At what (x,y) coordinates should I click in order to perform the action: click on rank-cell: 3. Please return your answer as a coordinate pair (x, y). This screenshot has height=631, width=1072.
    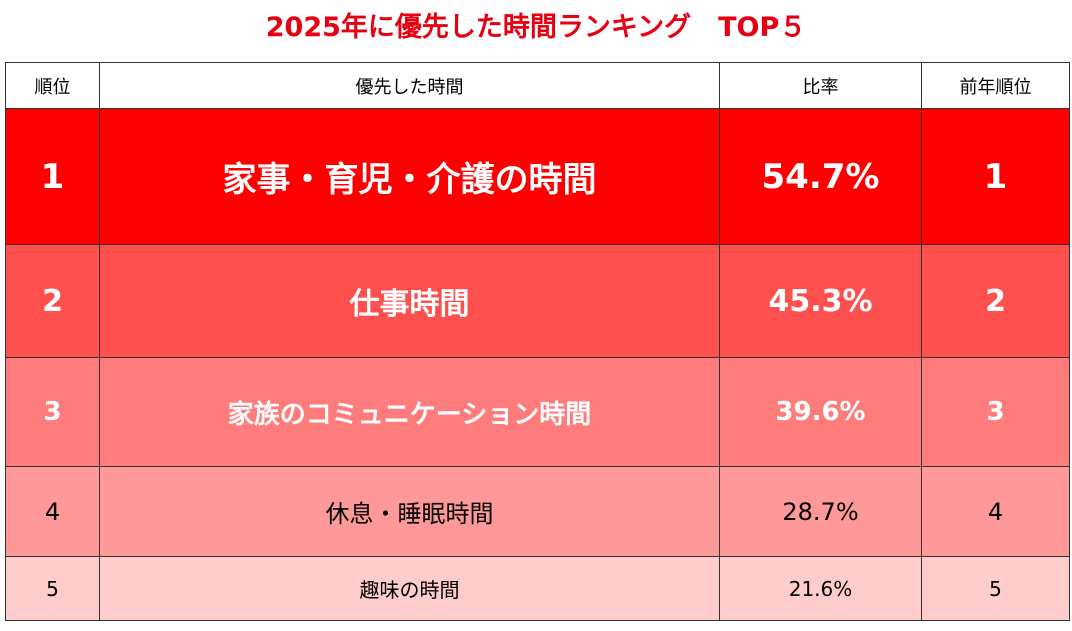
    Looking at the image, I should click on (52, 412).